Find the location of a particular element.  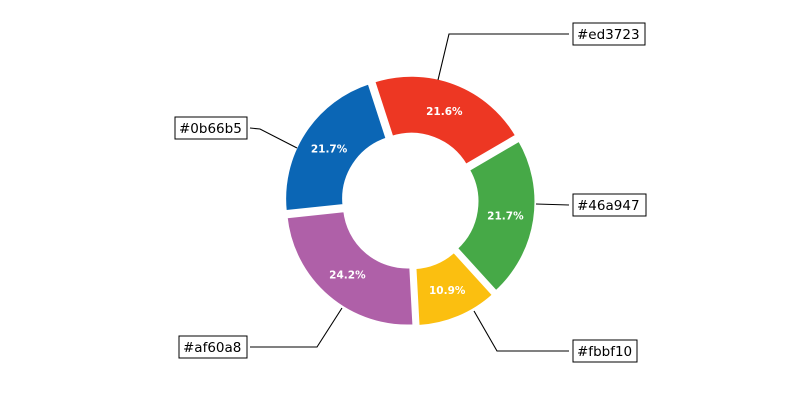

category-label: #46a947 is located at coordinates (608, 206).